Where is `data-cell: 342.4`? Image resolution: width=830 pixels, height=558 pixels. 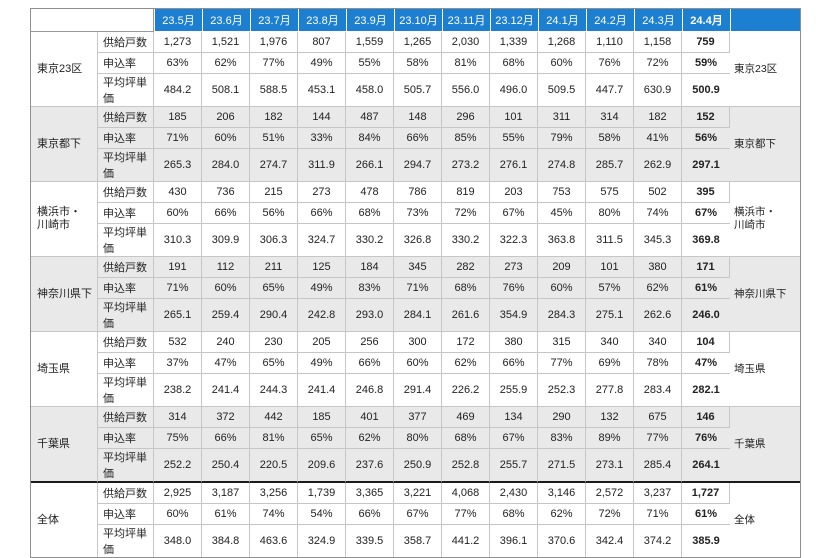
data-cell: 342.4 is located at coordinates (610, 541).